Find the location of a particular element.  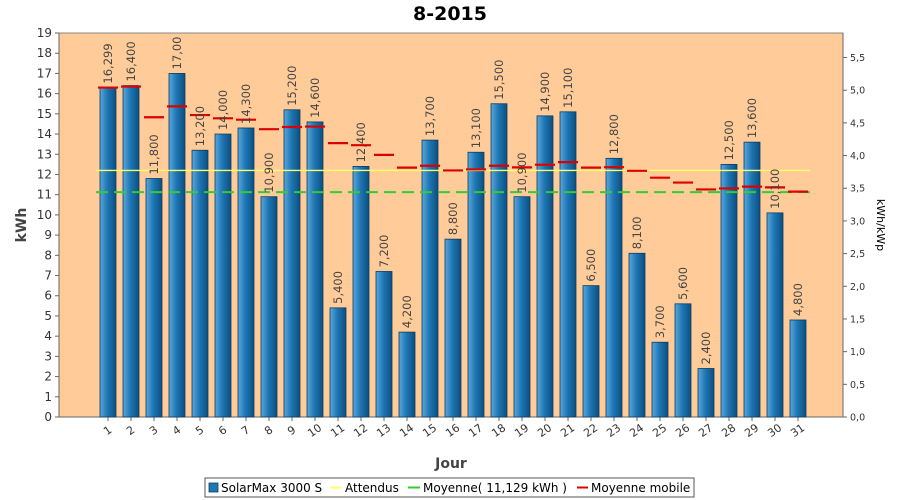

data-label: 13,200 is located at coordinates (200, 126).